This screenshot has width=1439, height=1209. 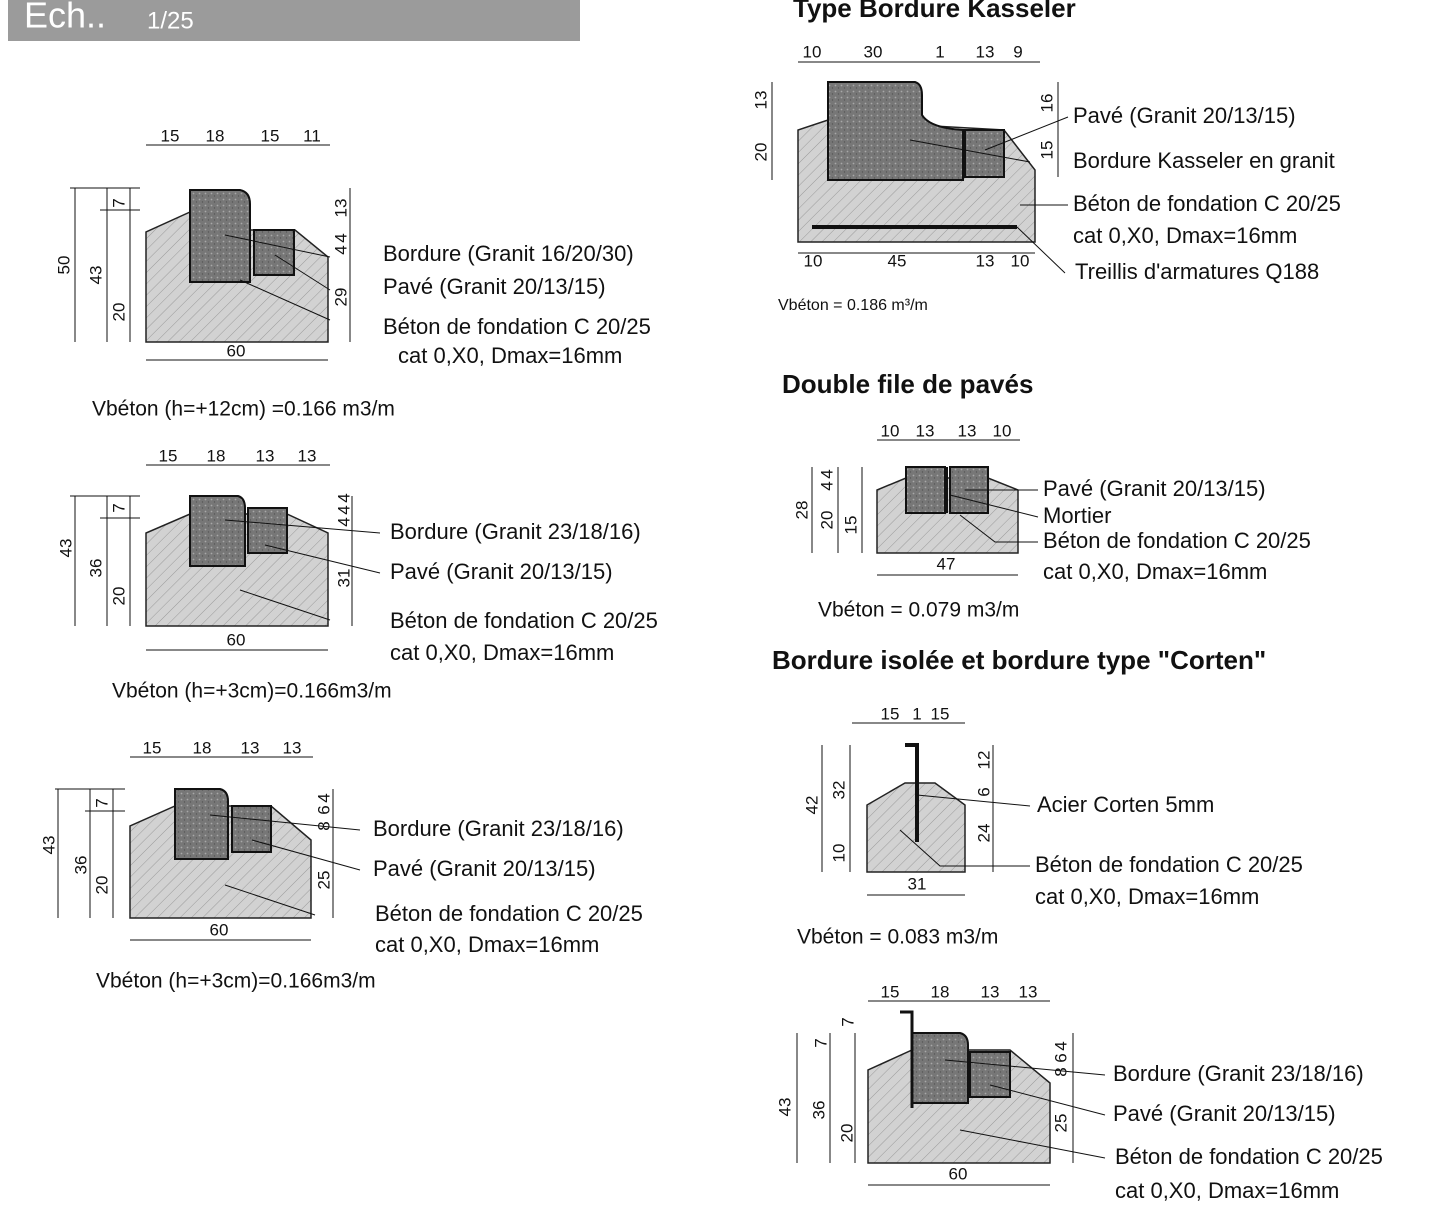 I want to click on kasseler-shapes, so click(x=920, y=167).